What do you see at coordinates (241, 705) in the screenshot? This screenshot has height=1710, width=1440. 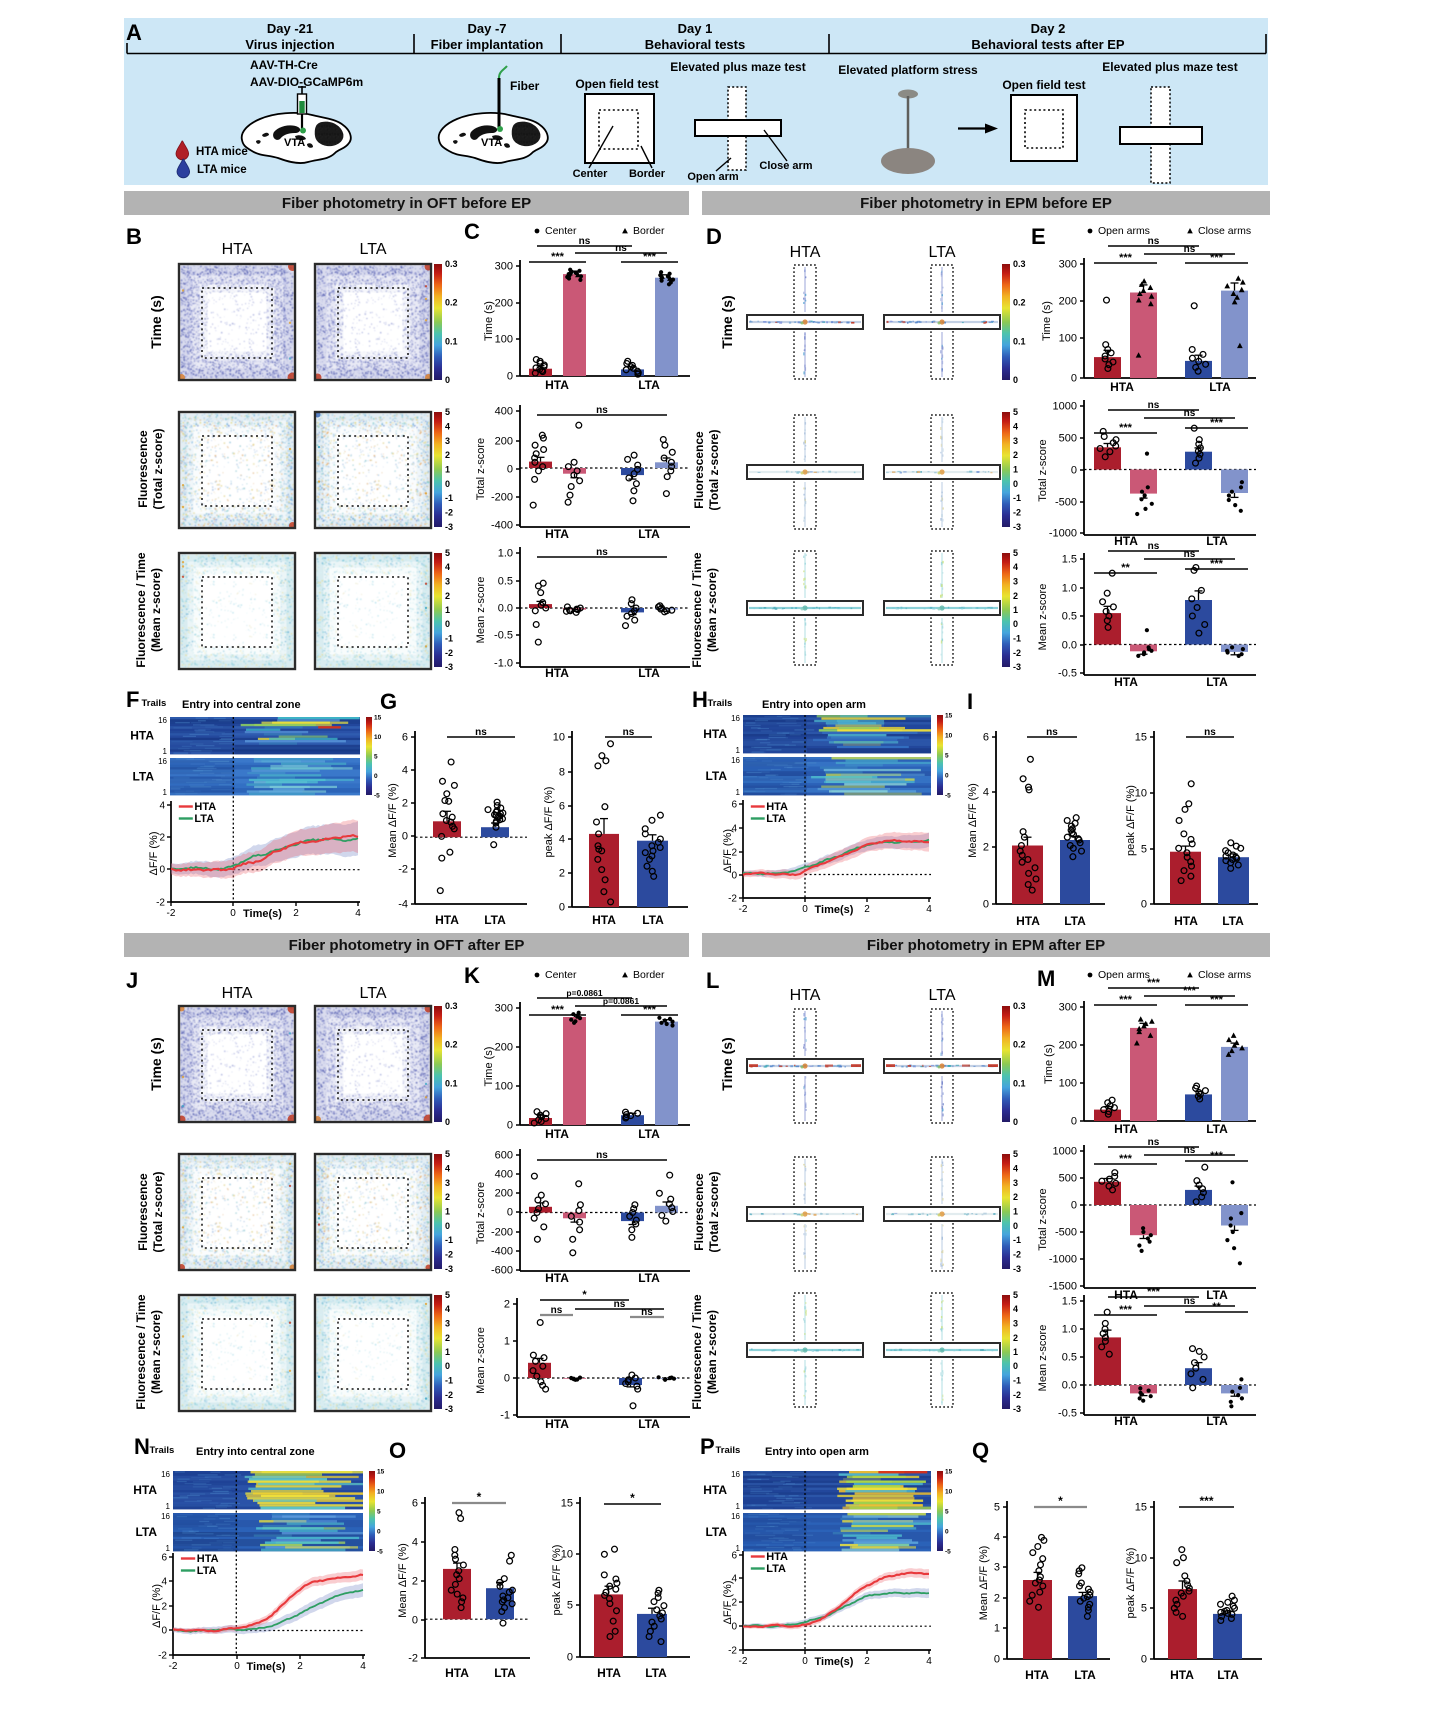 I see `svg-text: Entry into central zone` at bounding box center [241, 705].